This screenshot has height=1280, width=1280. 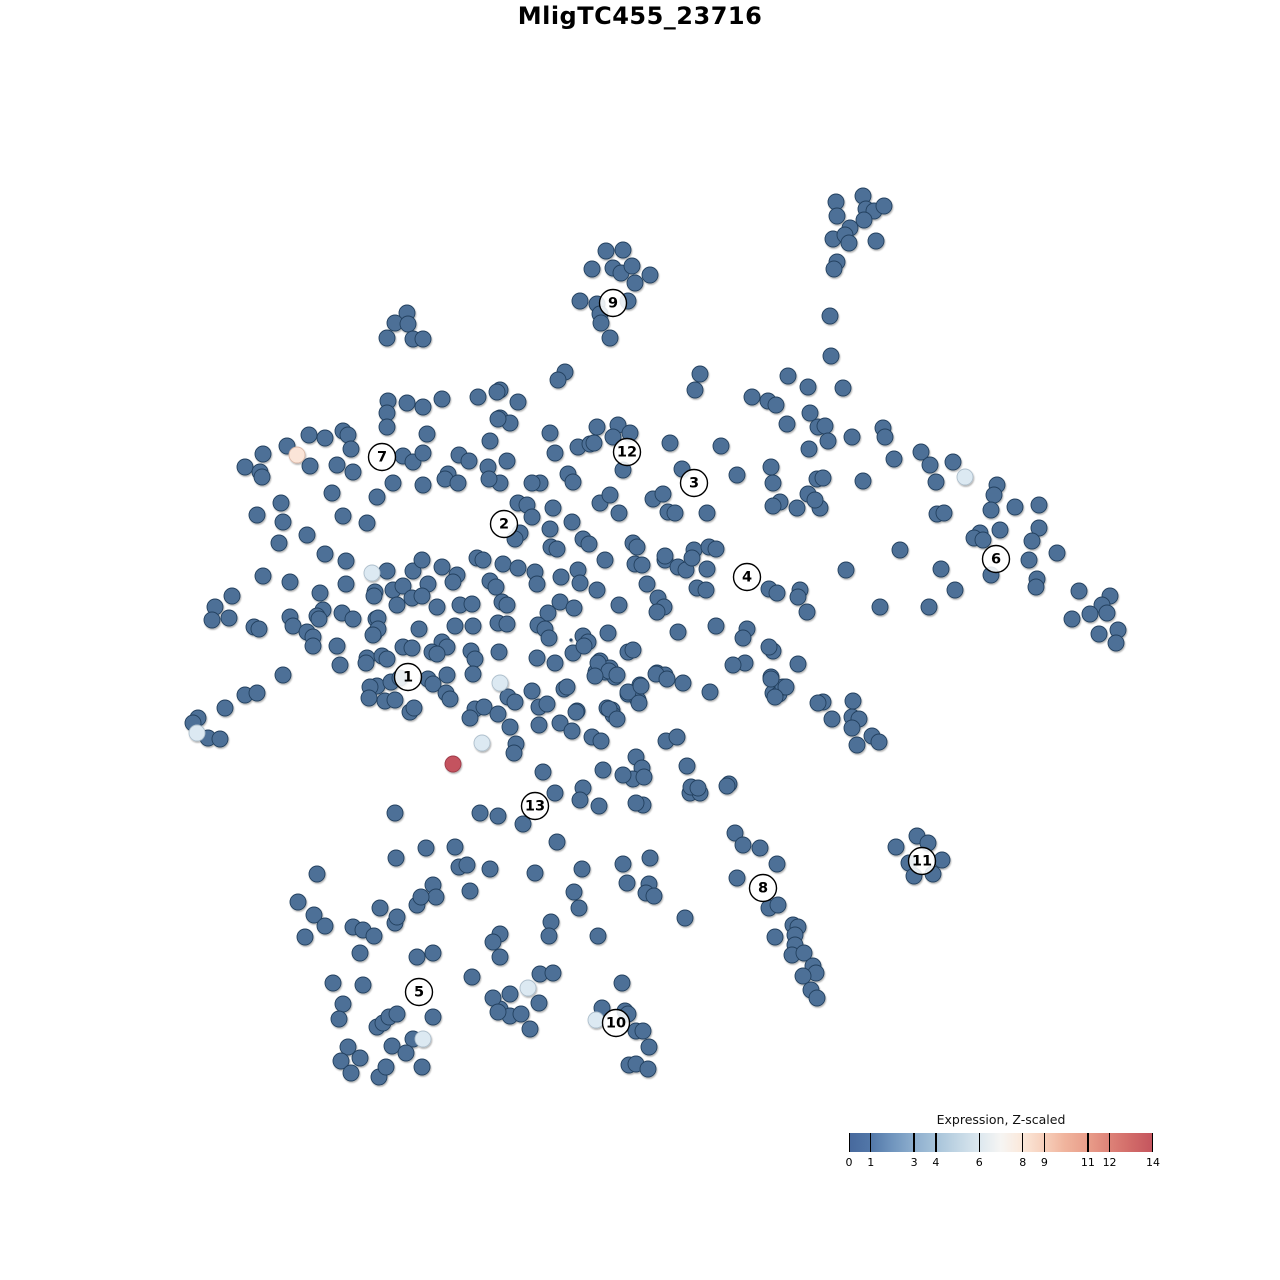 What do you see at coordinates (596, 1020) in the screenshot?
I see `data-point-highlight` at bounding box center [596, 1020].